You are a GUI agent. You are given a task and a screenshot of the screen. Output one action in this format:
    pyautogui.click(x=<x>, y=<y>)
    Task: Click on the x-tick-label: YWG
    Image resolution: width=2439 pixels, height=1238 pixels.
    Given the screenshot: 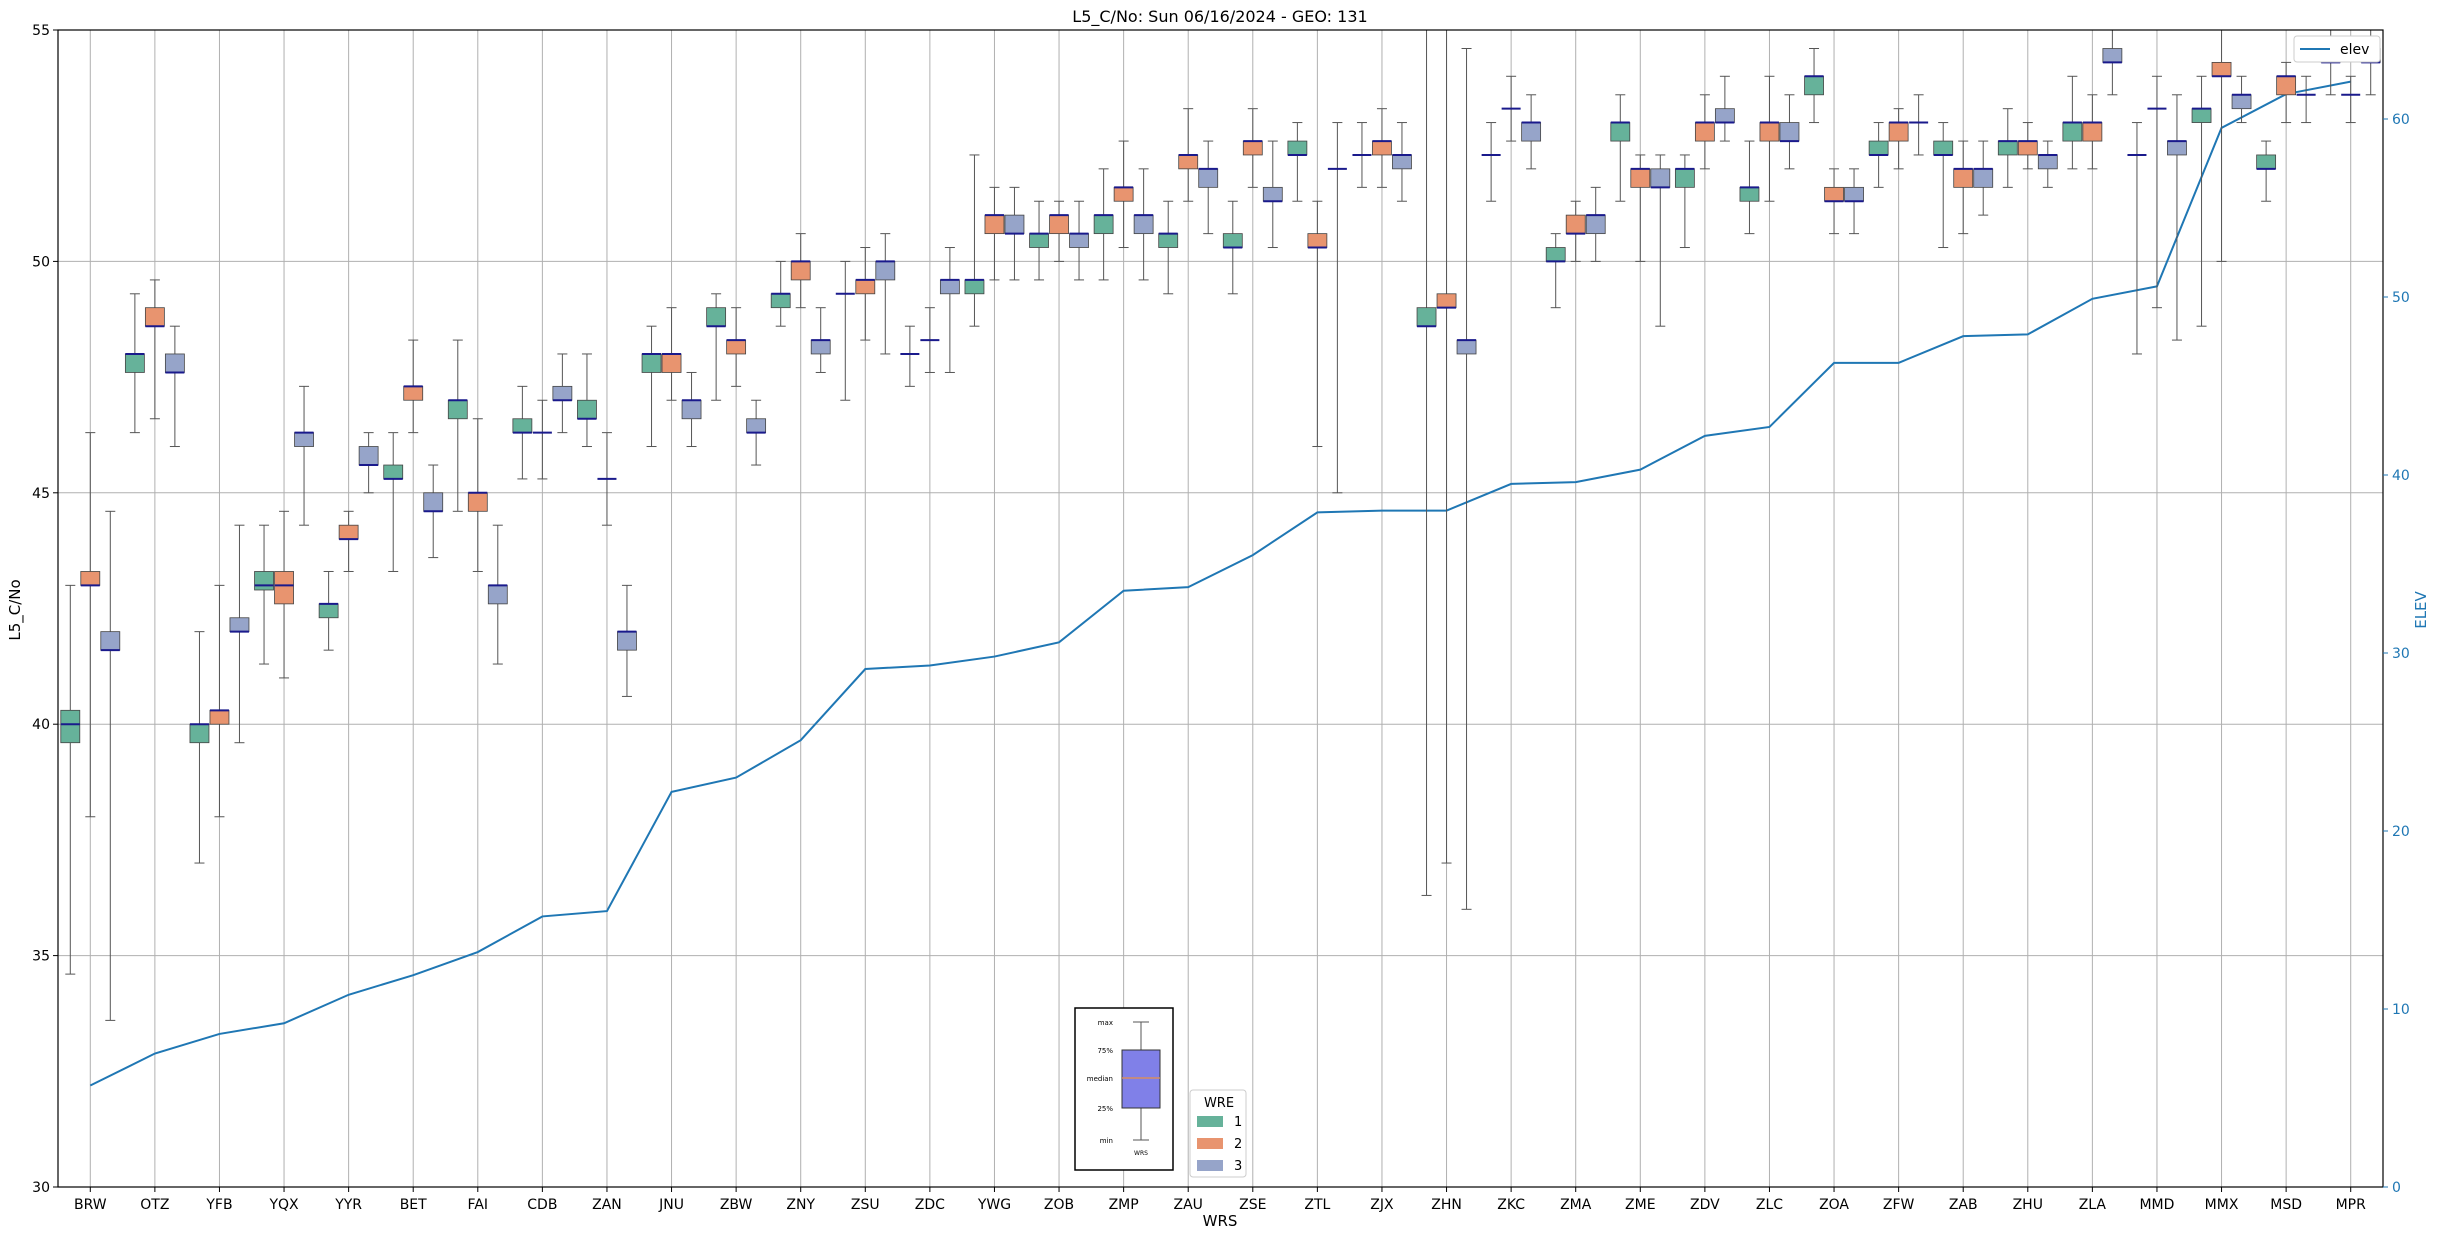 What is the action you would take?
    pyautogui.click(x=994, y=1205)
    